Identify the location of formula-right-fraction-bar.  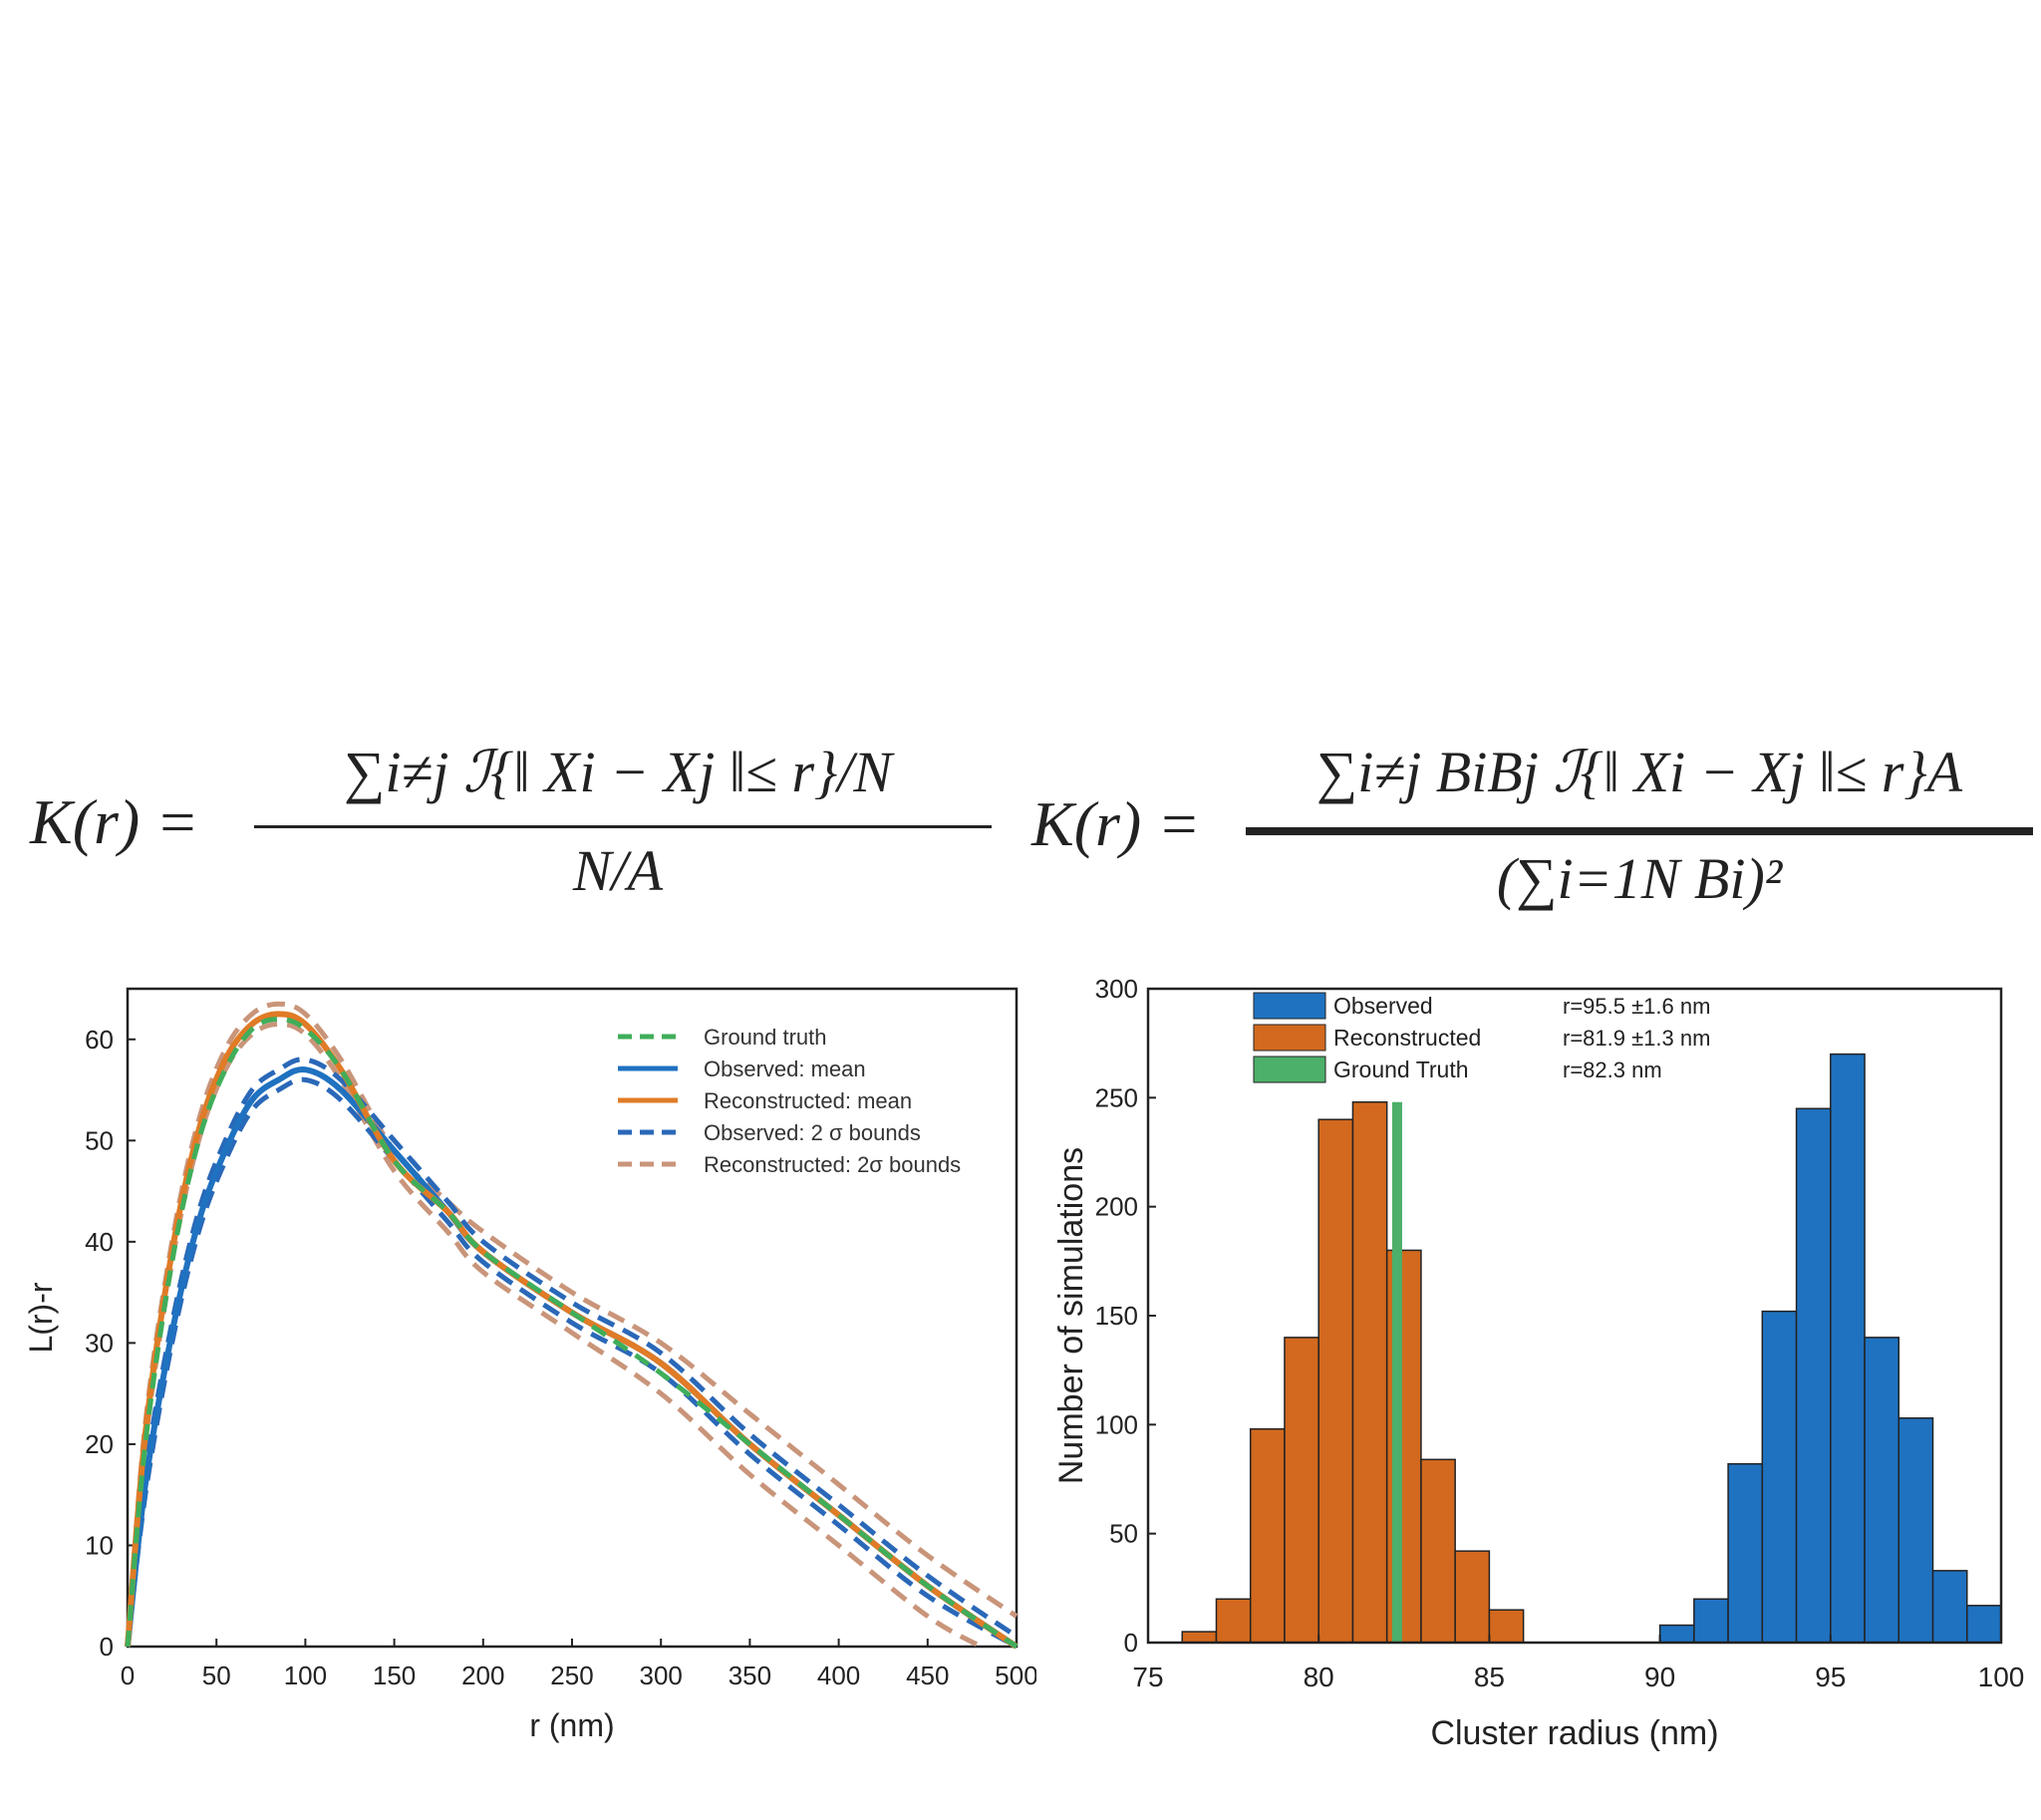
(1639, 831).